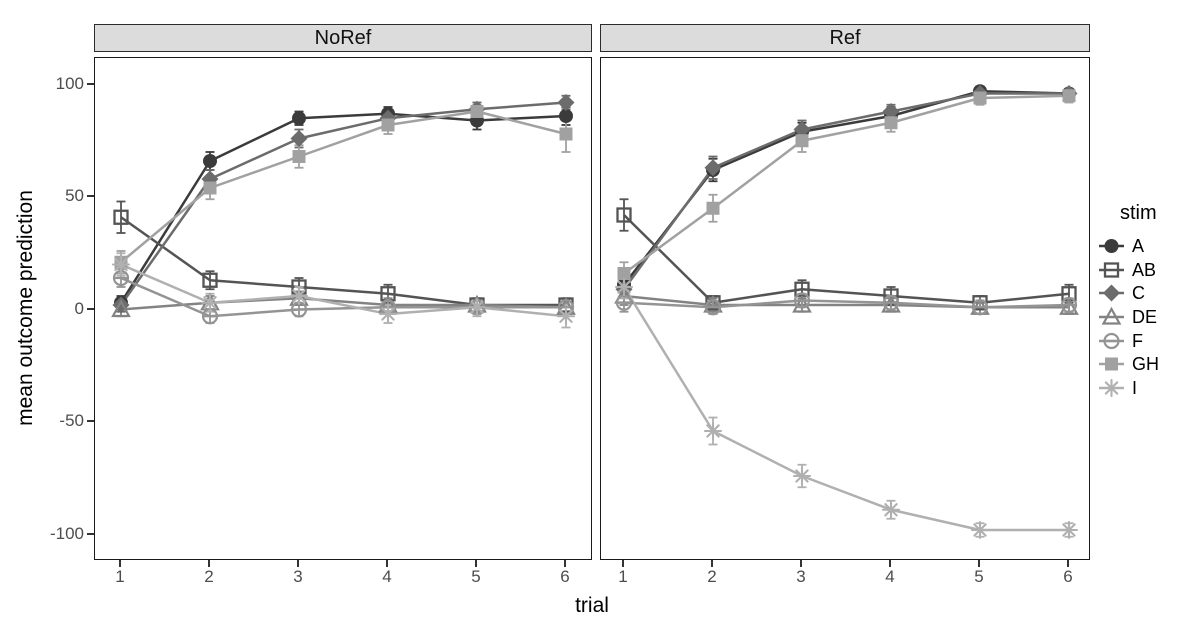 The width and height of the screenshot is (1200, 629). What do you see at coordinates (1144, 269) in the screenshot?
I see `legend-label: AB` at bounding box center [1144, 269].